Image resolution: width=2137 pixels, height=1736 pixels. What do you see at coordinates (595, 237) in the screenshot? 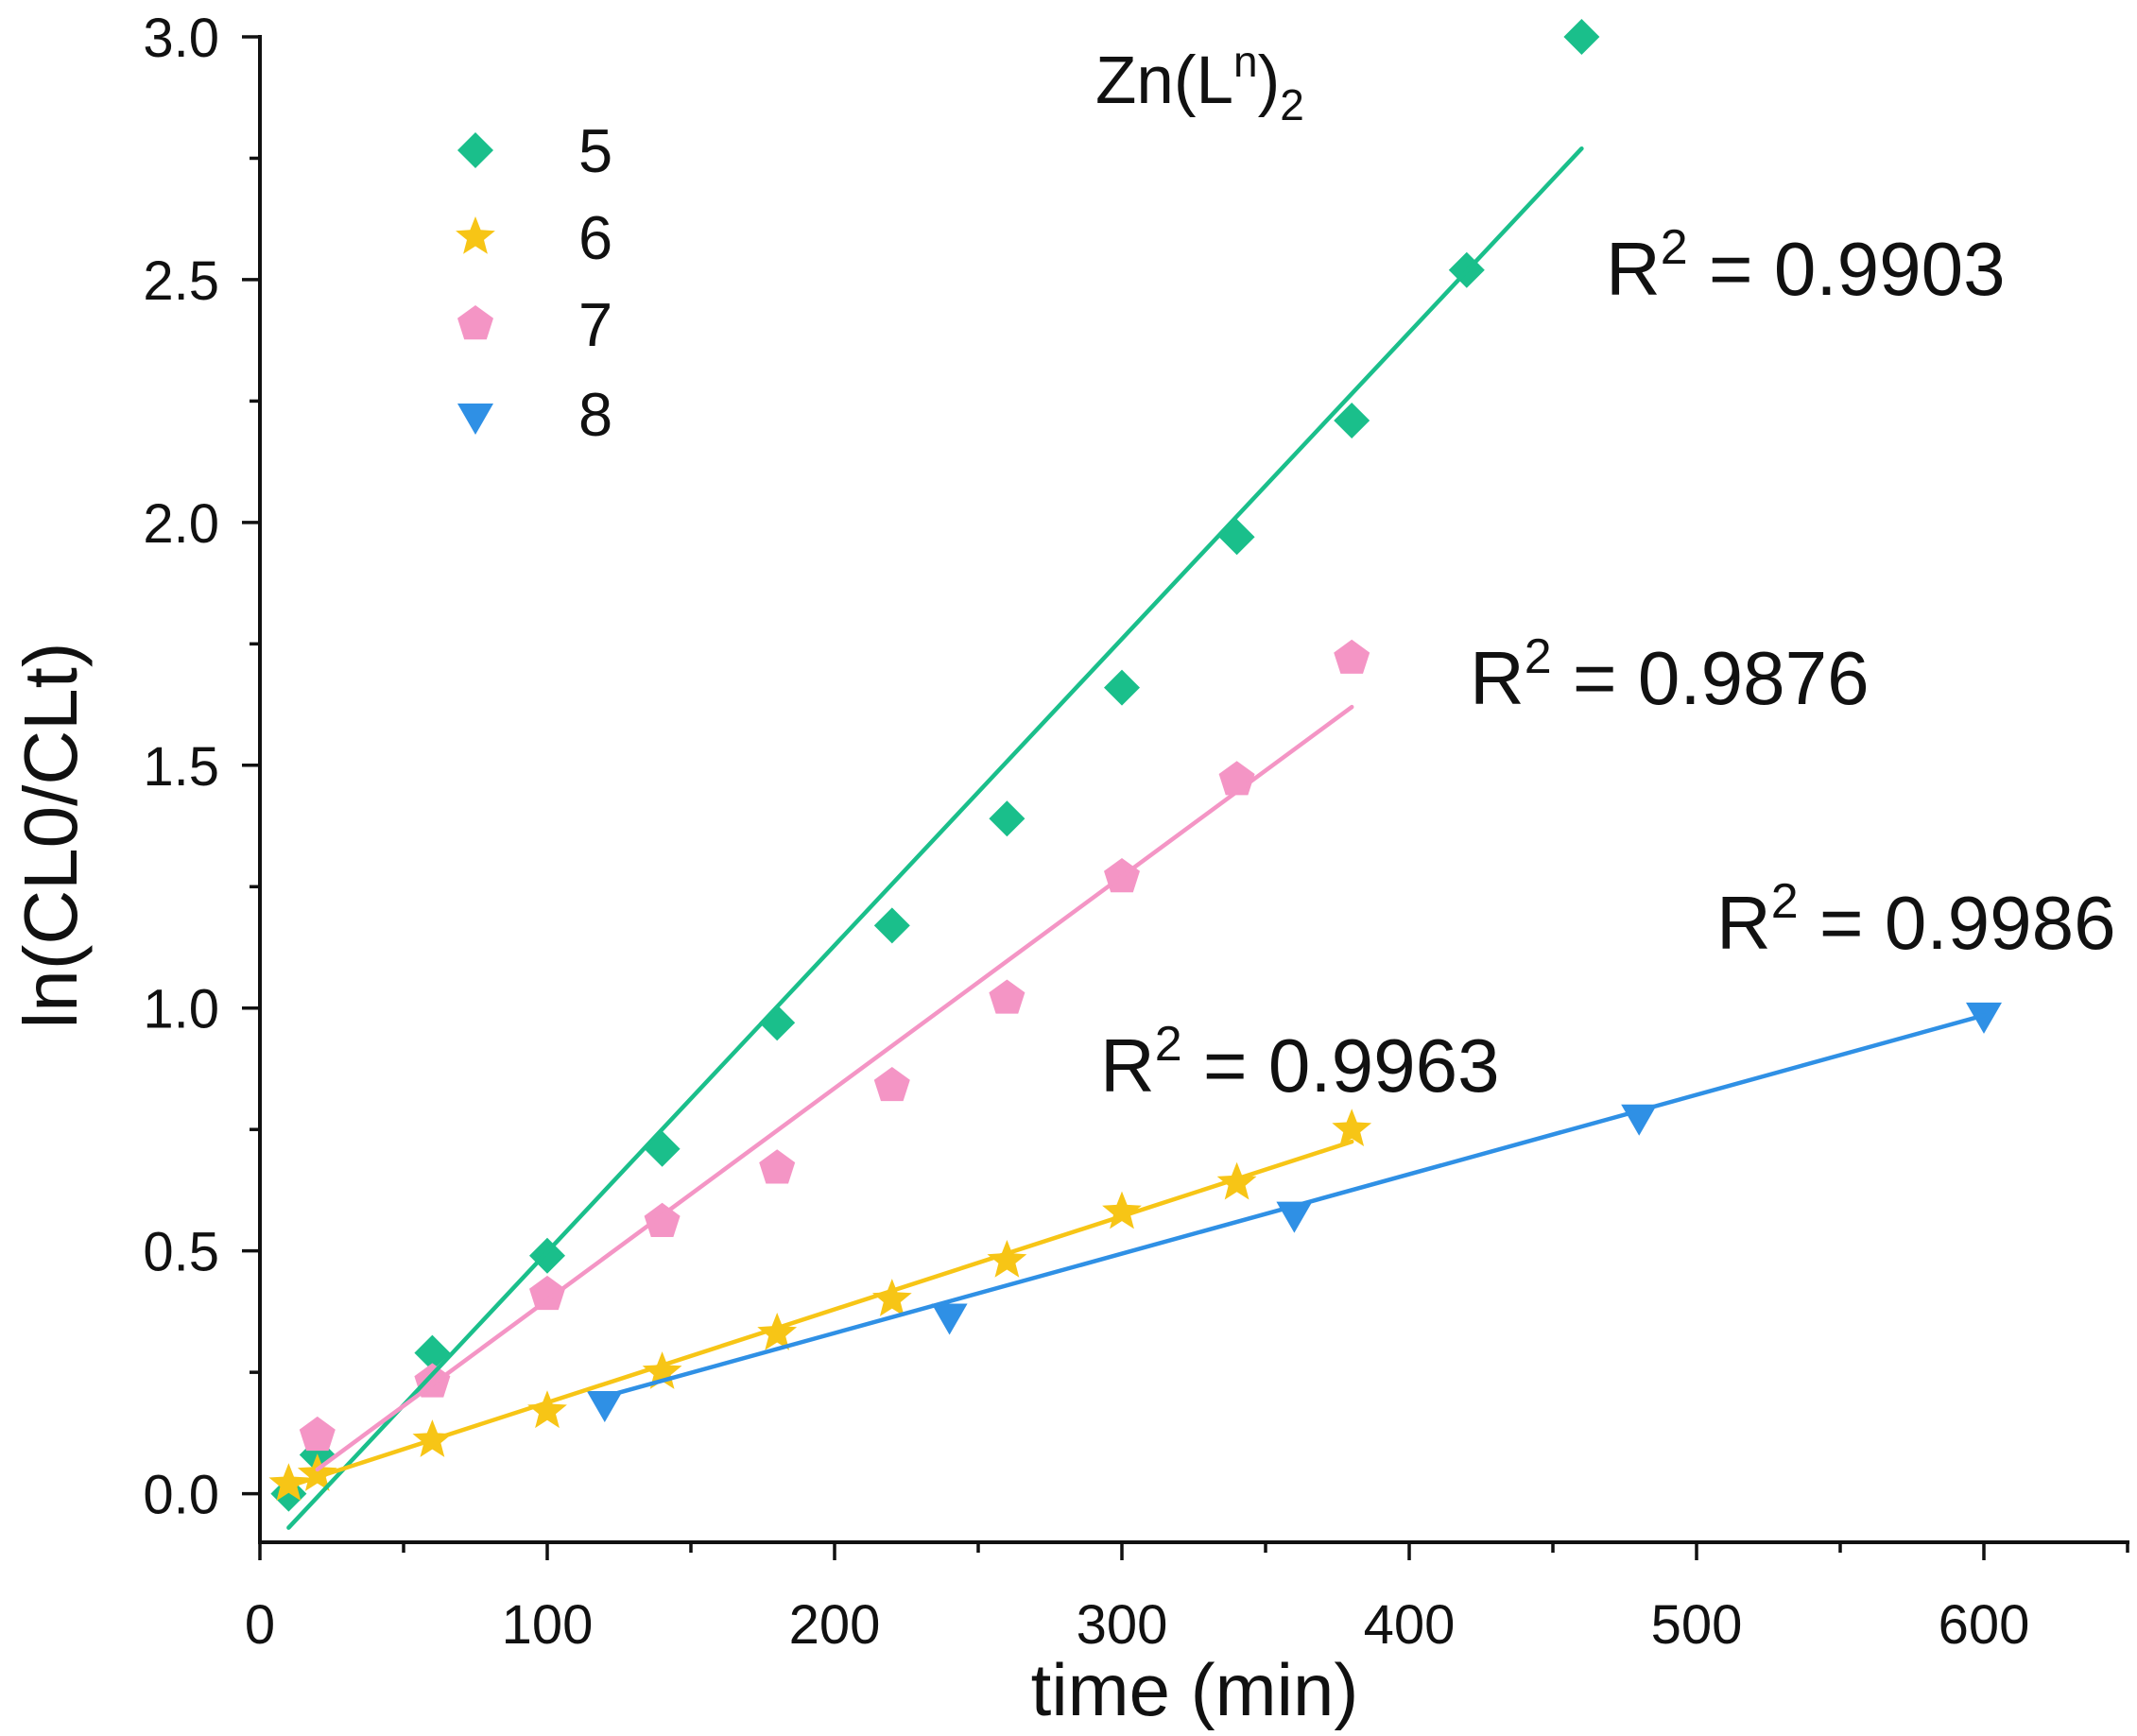
I see `legend-label: 6` at bounding box center [595, 237].